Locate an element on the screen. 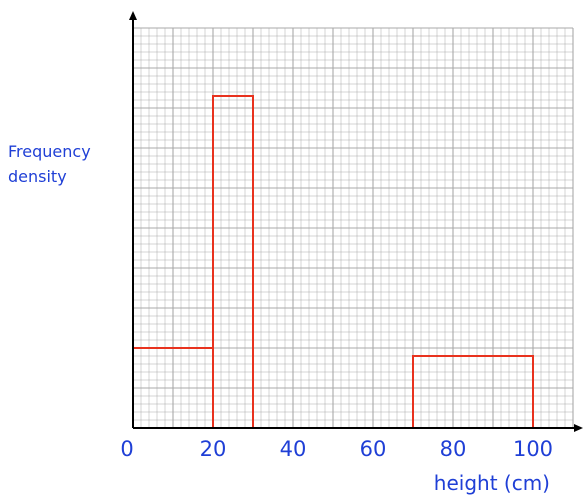  x-tick-label-60: 60 is located at coordinates (373, 449).